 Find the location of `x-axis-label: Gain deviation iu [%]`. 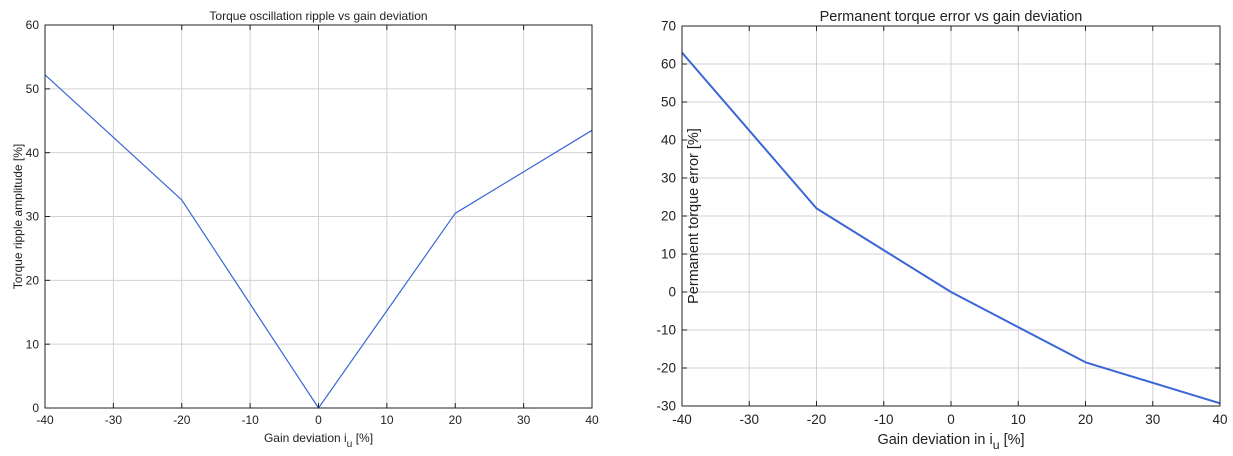

x-axis-label: Gain deviation iu [%] is located at coordinates (318, 440).